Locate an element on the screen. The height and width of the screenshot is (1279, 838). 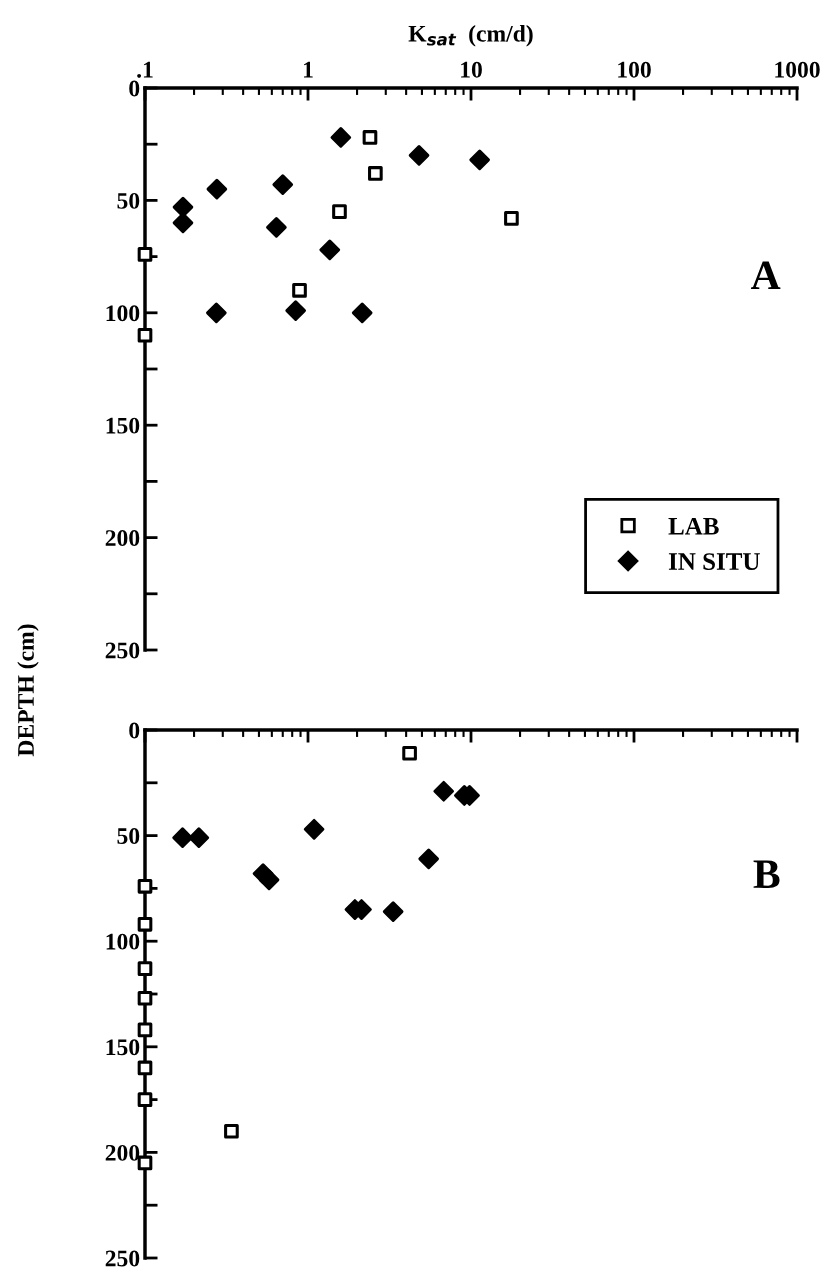
x-tick-label: 1000 is located at coordinates (797, 69).